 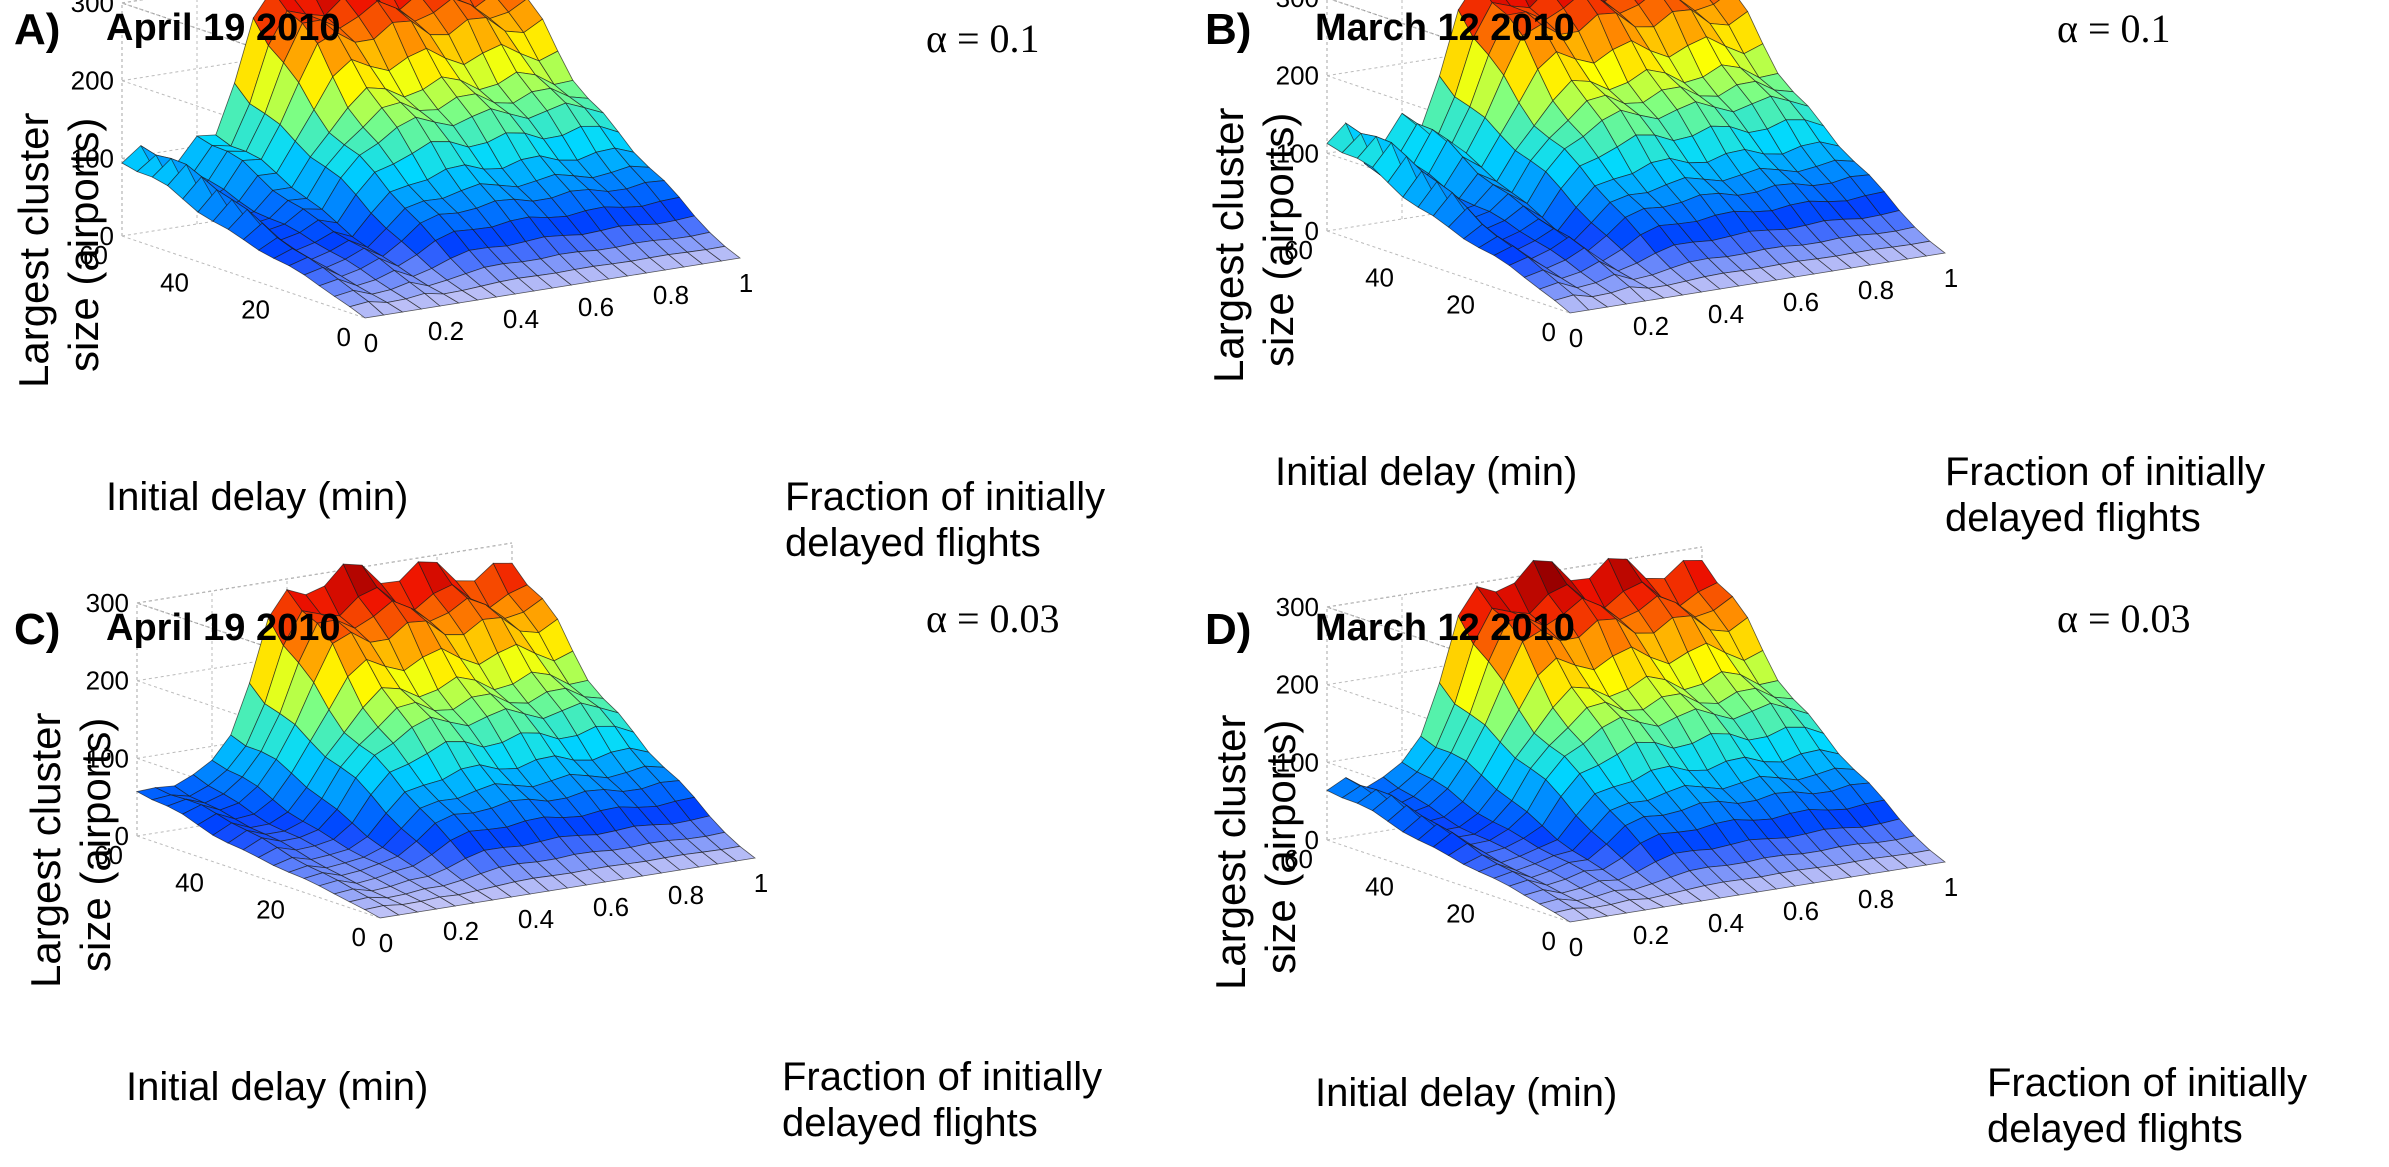 What do you see at coordinates (993, 618) in the screenshot?
I see `panel-c-alpha: α = 0.03` at bounding box center [993, 618].